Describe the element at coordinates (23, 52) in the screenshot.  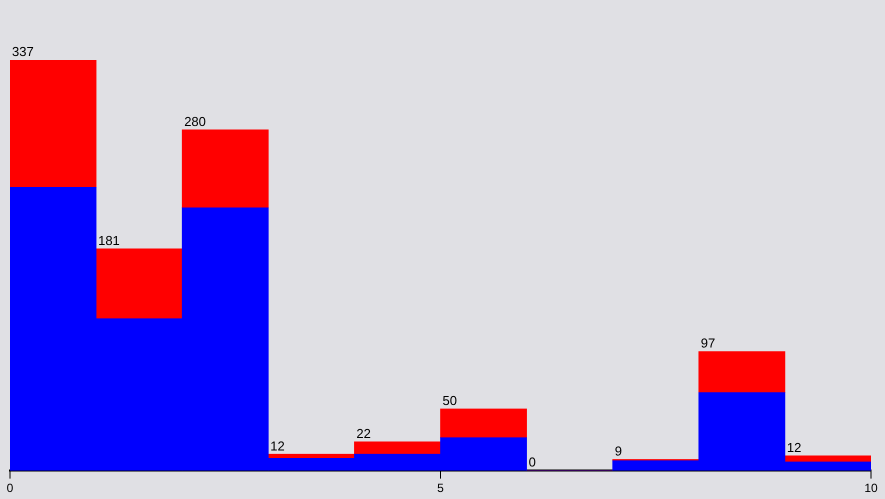
I see `annotation: 337` at that location.